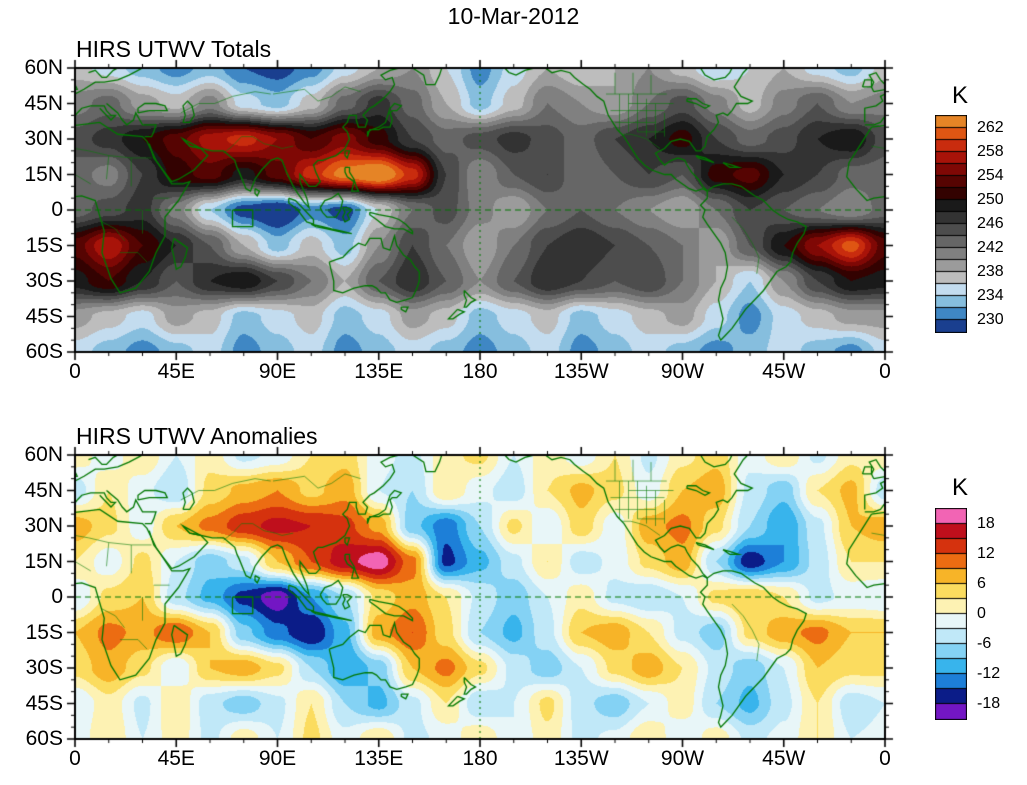 This screenshot has height=785, width=1027. I want to click on colorbar-tick-label: 254, so click(990, 175).